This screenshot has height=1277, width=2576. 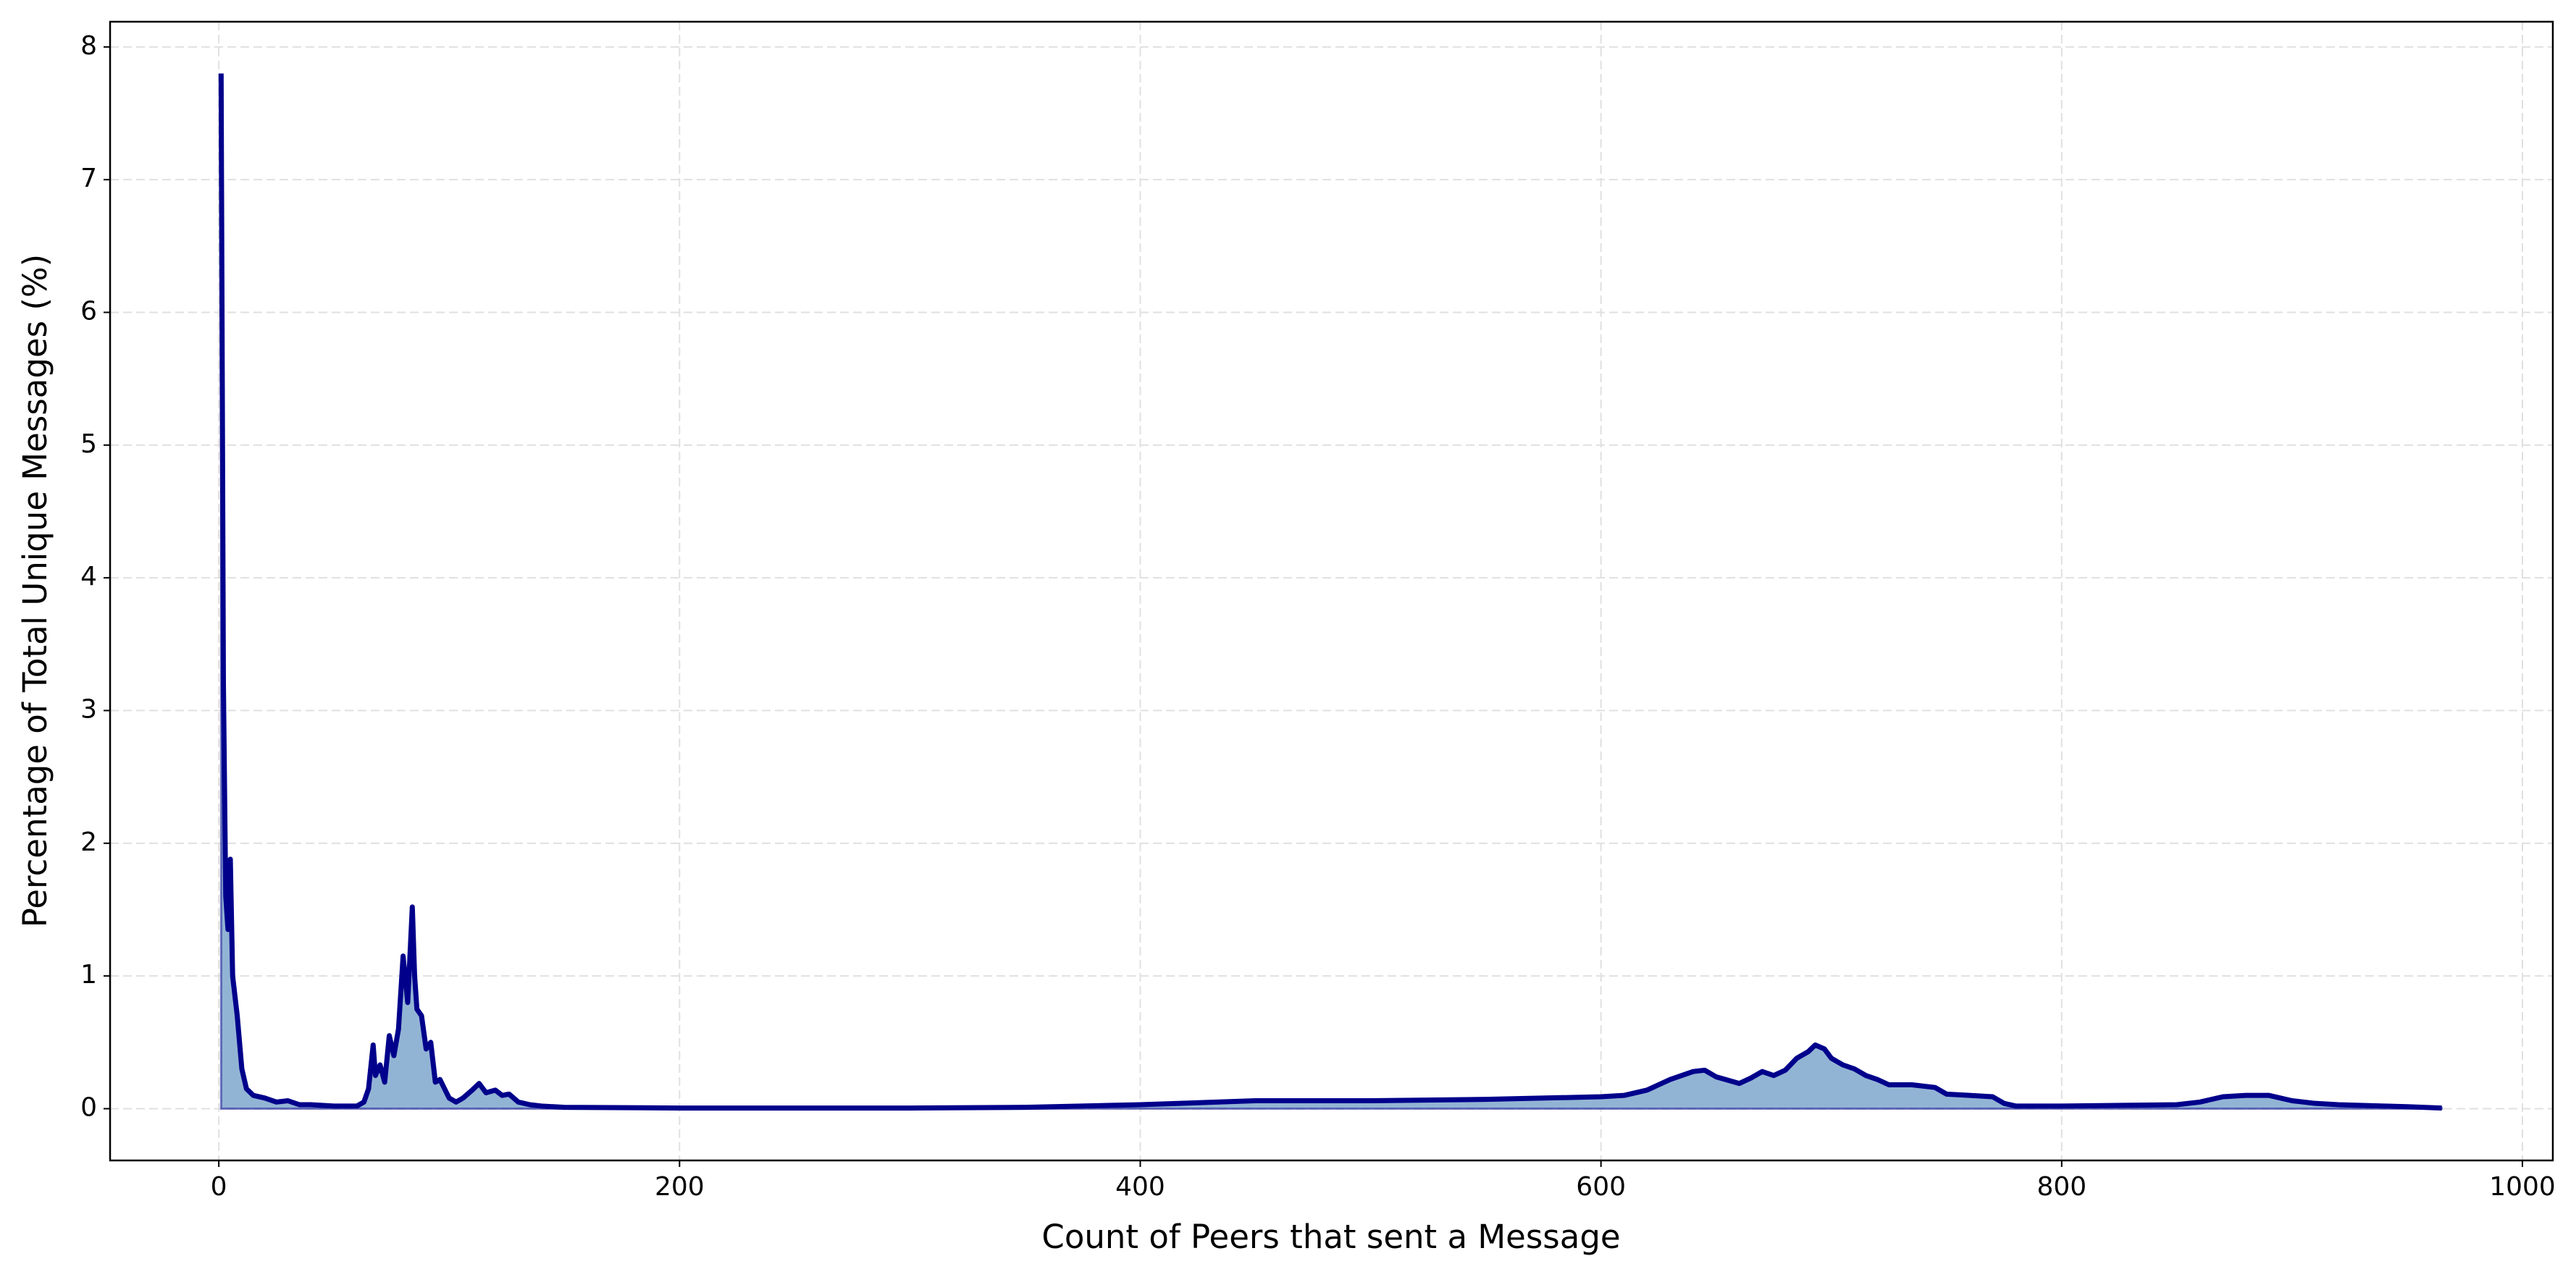 What do you see at coordinates (35, 590) in the screenshot?
I see `y-axis-title: Percentage of Total Unique Messages (%)` at bounding box center [35, 590].